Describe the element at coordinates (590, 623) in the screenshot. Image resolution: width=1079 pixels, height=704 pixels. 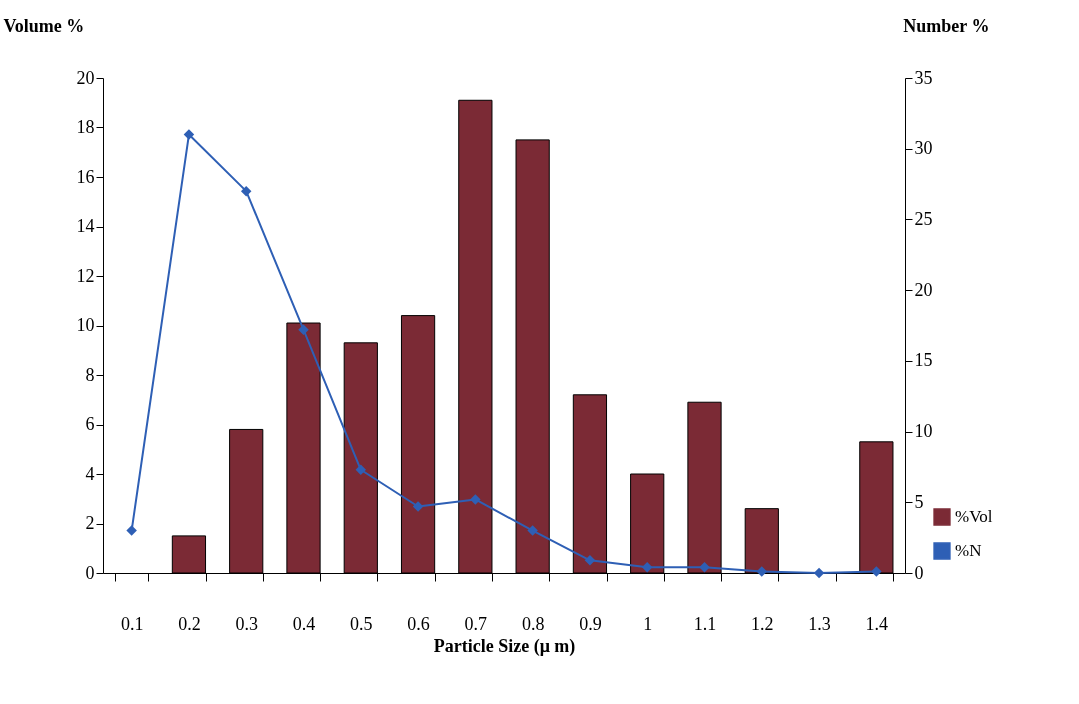
I see `x-tick-label: 0.9` at that location.